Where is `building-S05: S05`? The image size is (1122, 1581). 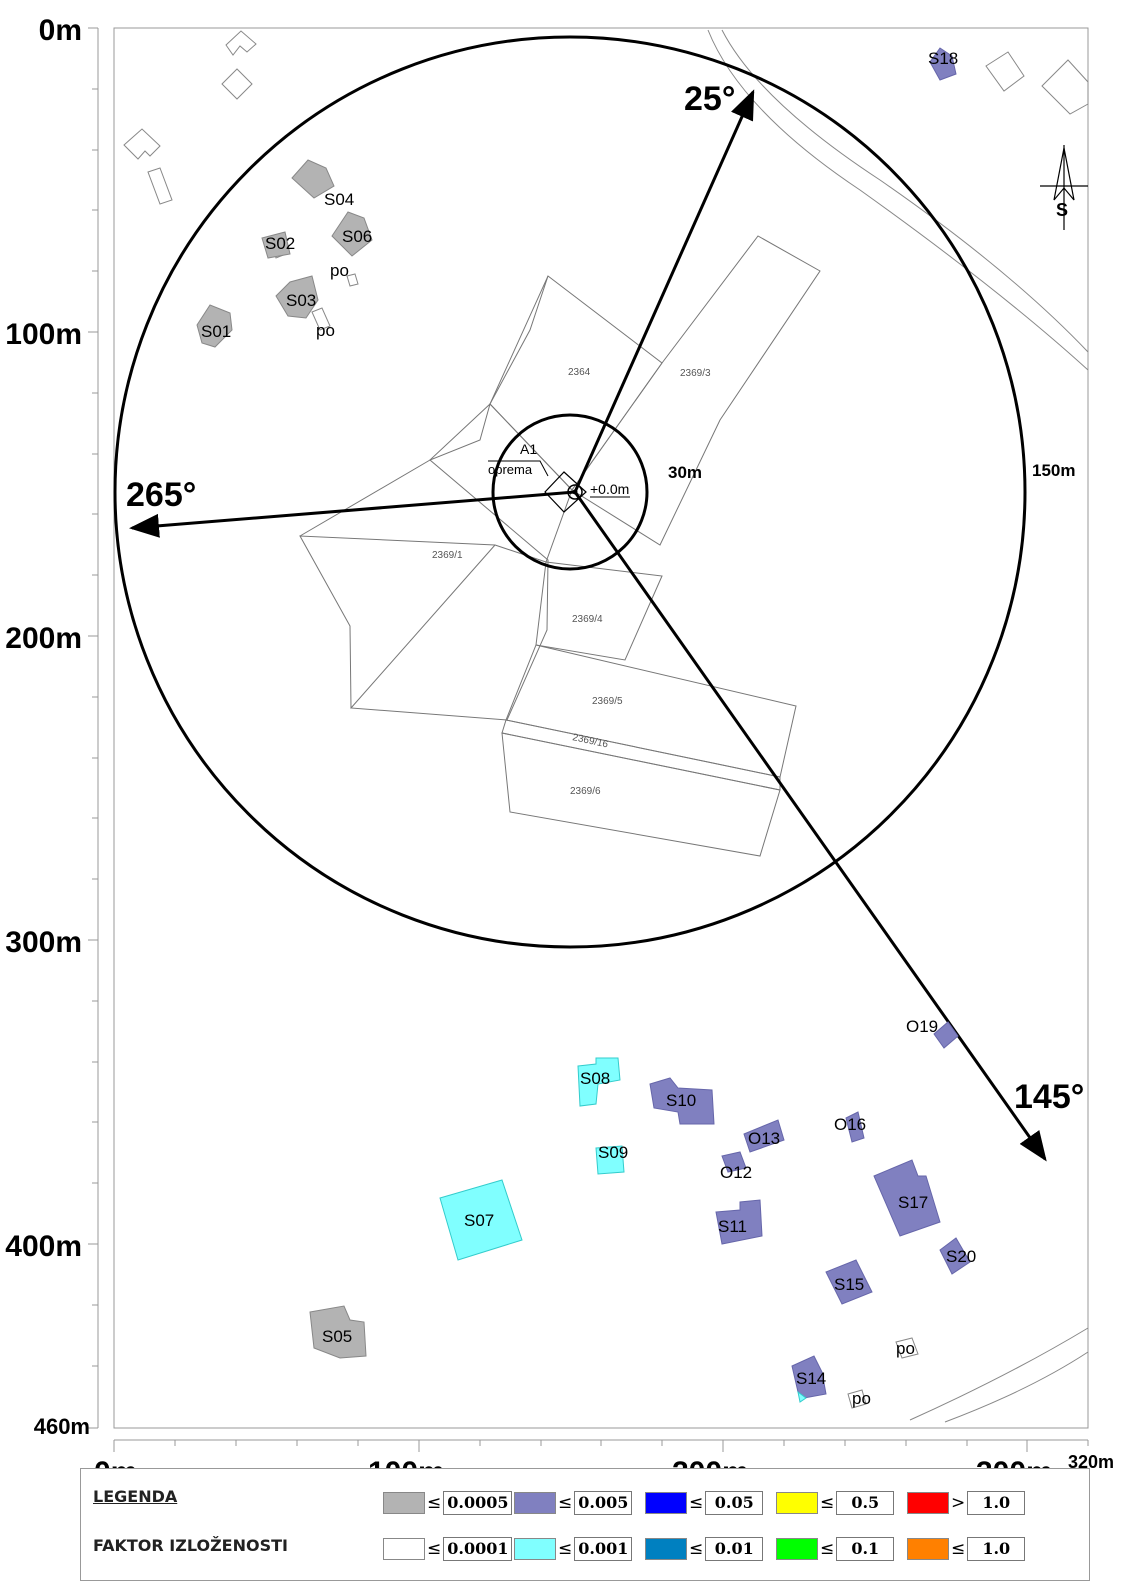 building-S05: S05 is located at coordinates (338, 1332).